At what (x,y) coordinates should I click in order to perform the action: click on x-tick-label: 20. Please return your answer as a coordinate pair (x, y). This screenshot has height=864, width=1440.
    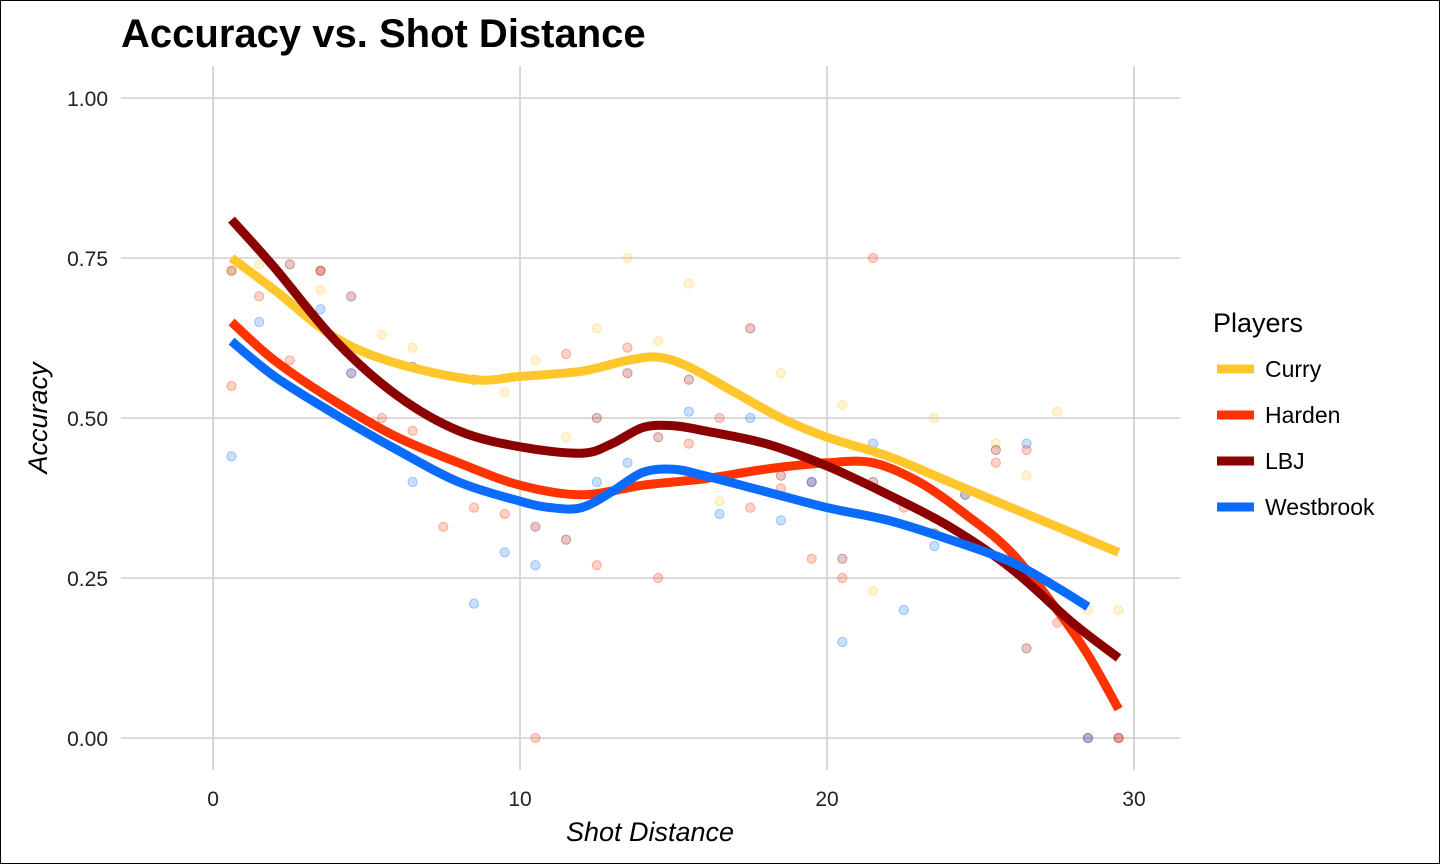
    Looking at the image, I should click on (826, 799).